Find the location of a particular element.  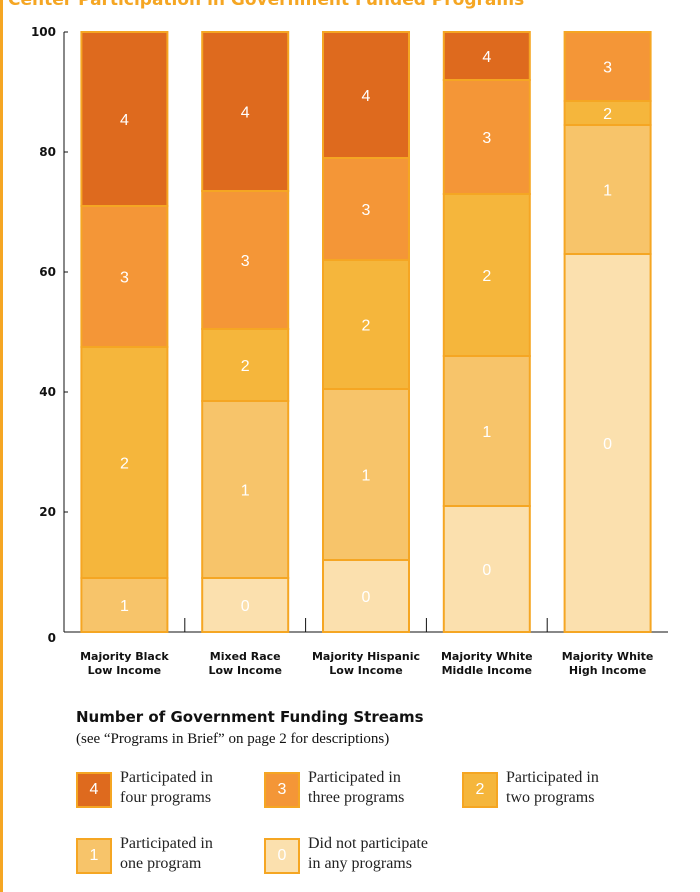

legend-line: one program is located at coordinates (161, 863).